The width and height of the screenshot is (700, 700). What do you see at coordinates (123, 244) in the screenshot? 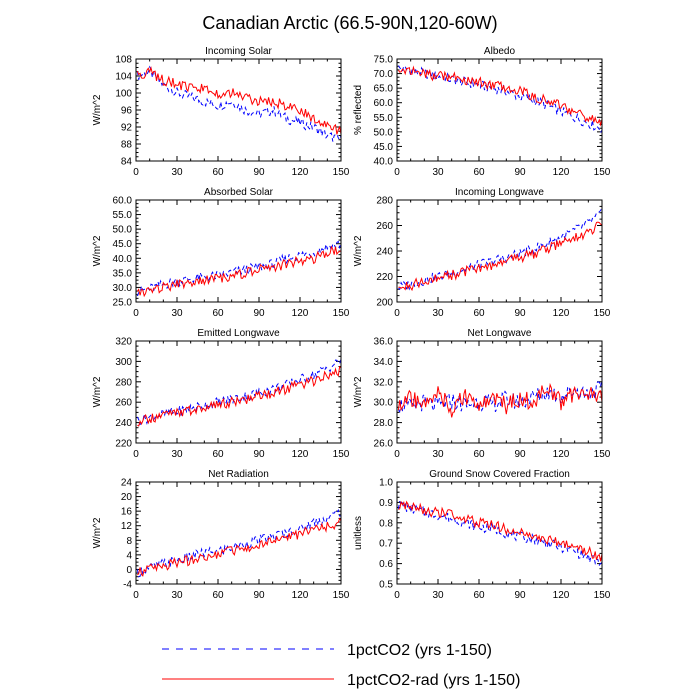
I see `y-tick-label: 45.0` at bounding box center [123, 244].